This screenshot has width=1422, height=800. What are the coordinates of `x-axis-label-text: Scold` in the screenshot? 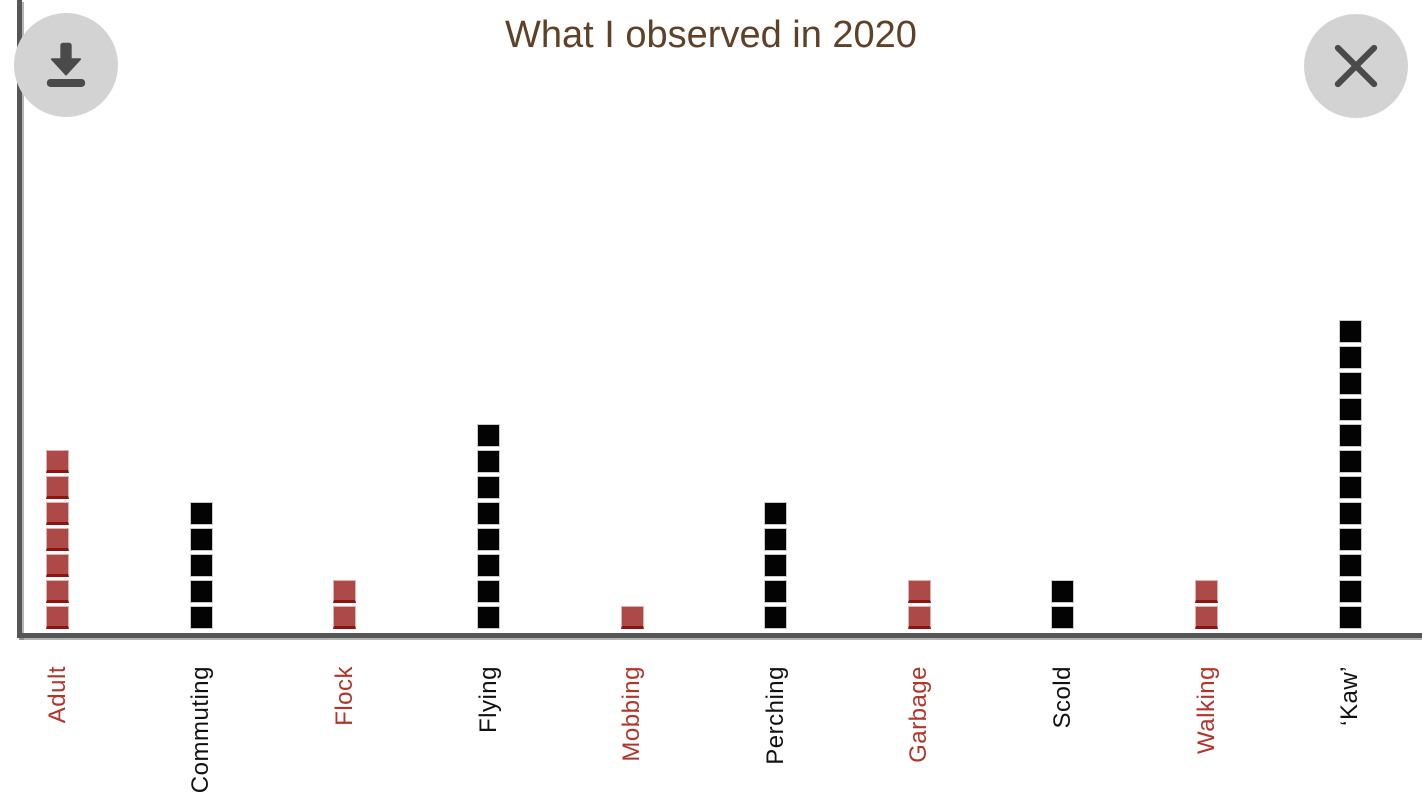 It's located at (1062, 697).